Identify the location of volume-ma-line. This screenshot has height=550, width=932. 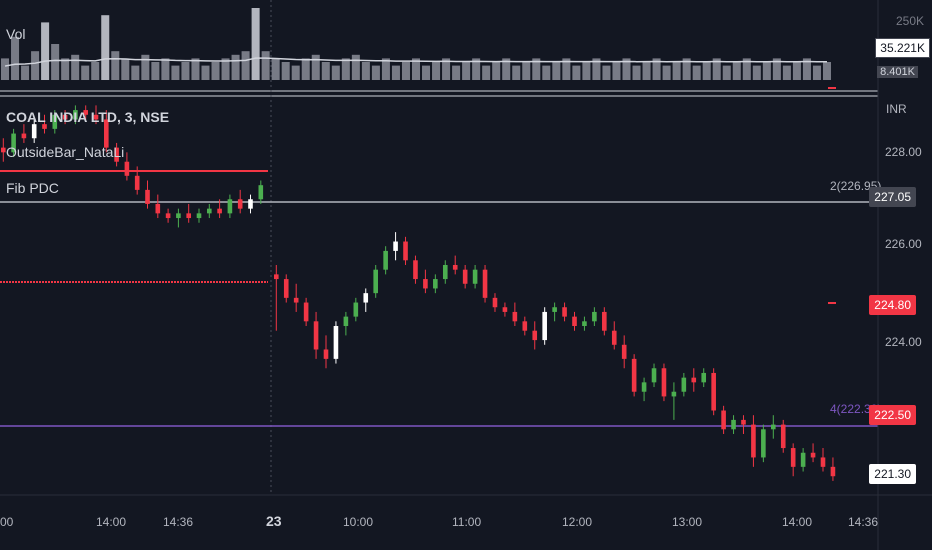
(415, 62).